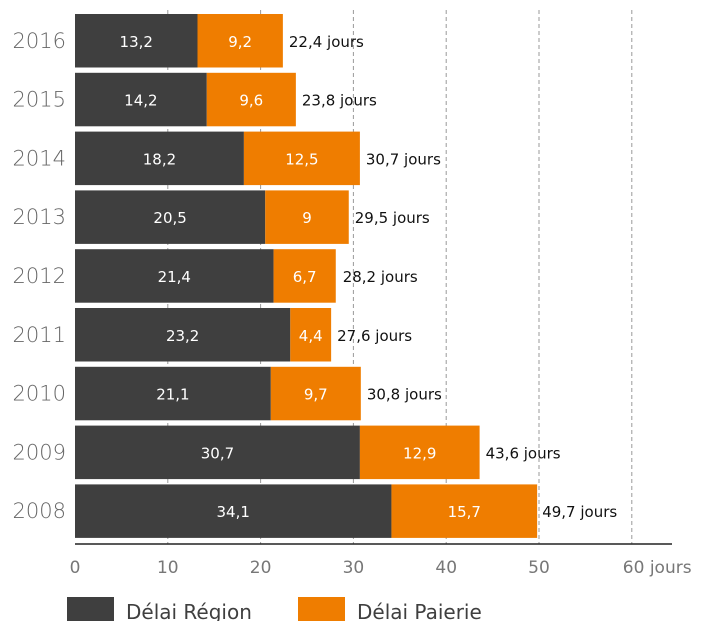 The height and width of the screenshot is (621, 707). I want to click on total-label: 29,5 jours, so click(392, 218).